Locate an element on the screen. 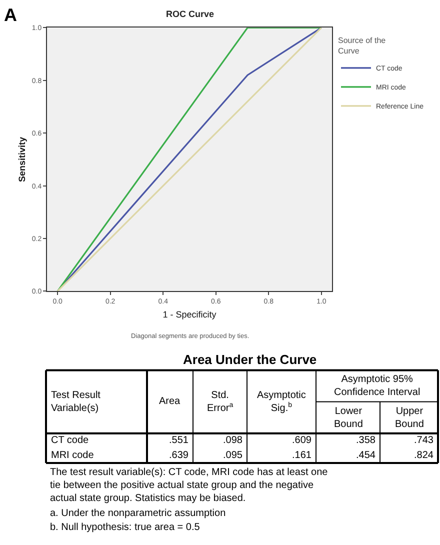  text: a. Under the nonparametric assumption is located at coordinates (138, 513).